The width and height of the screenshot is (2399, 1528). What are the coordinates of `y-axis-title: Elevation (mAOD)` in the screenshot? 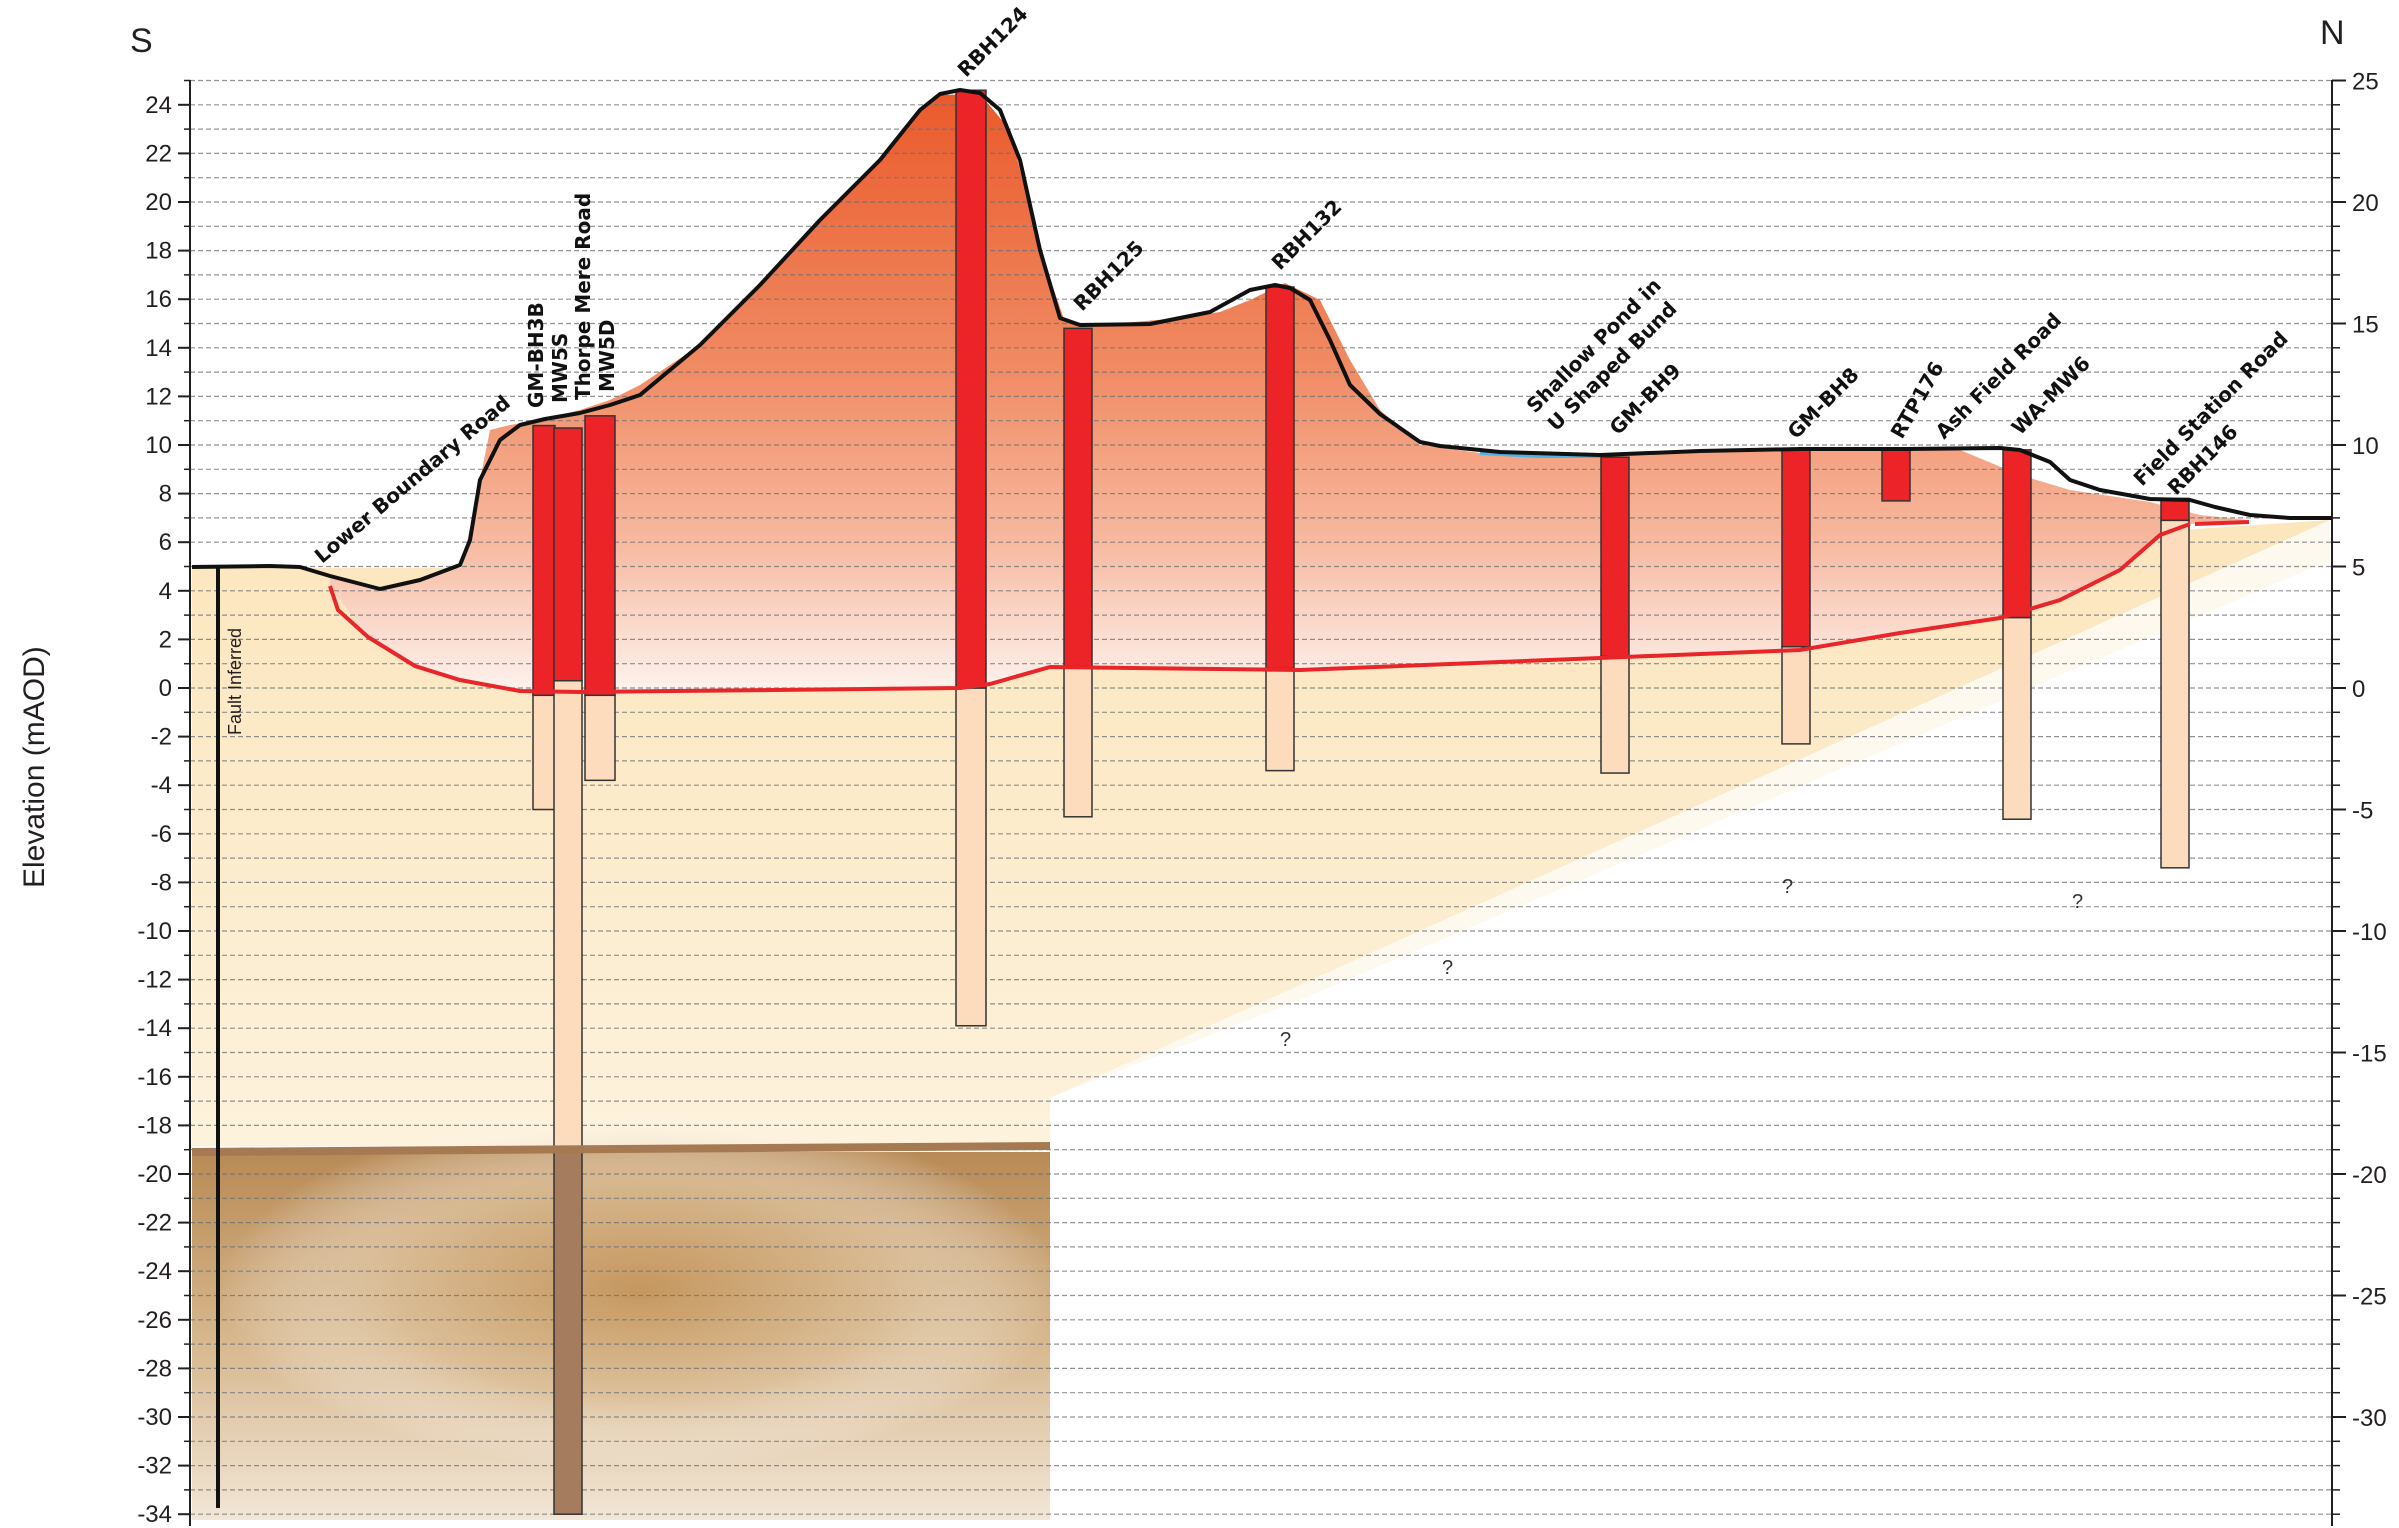 It's located at (34, 767).